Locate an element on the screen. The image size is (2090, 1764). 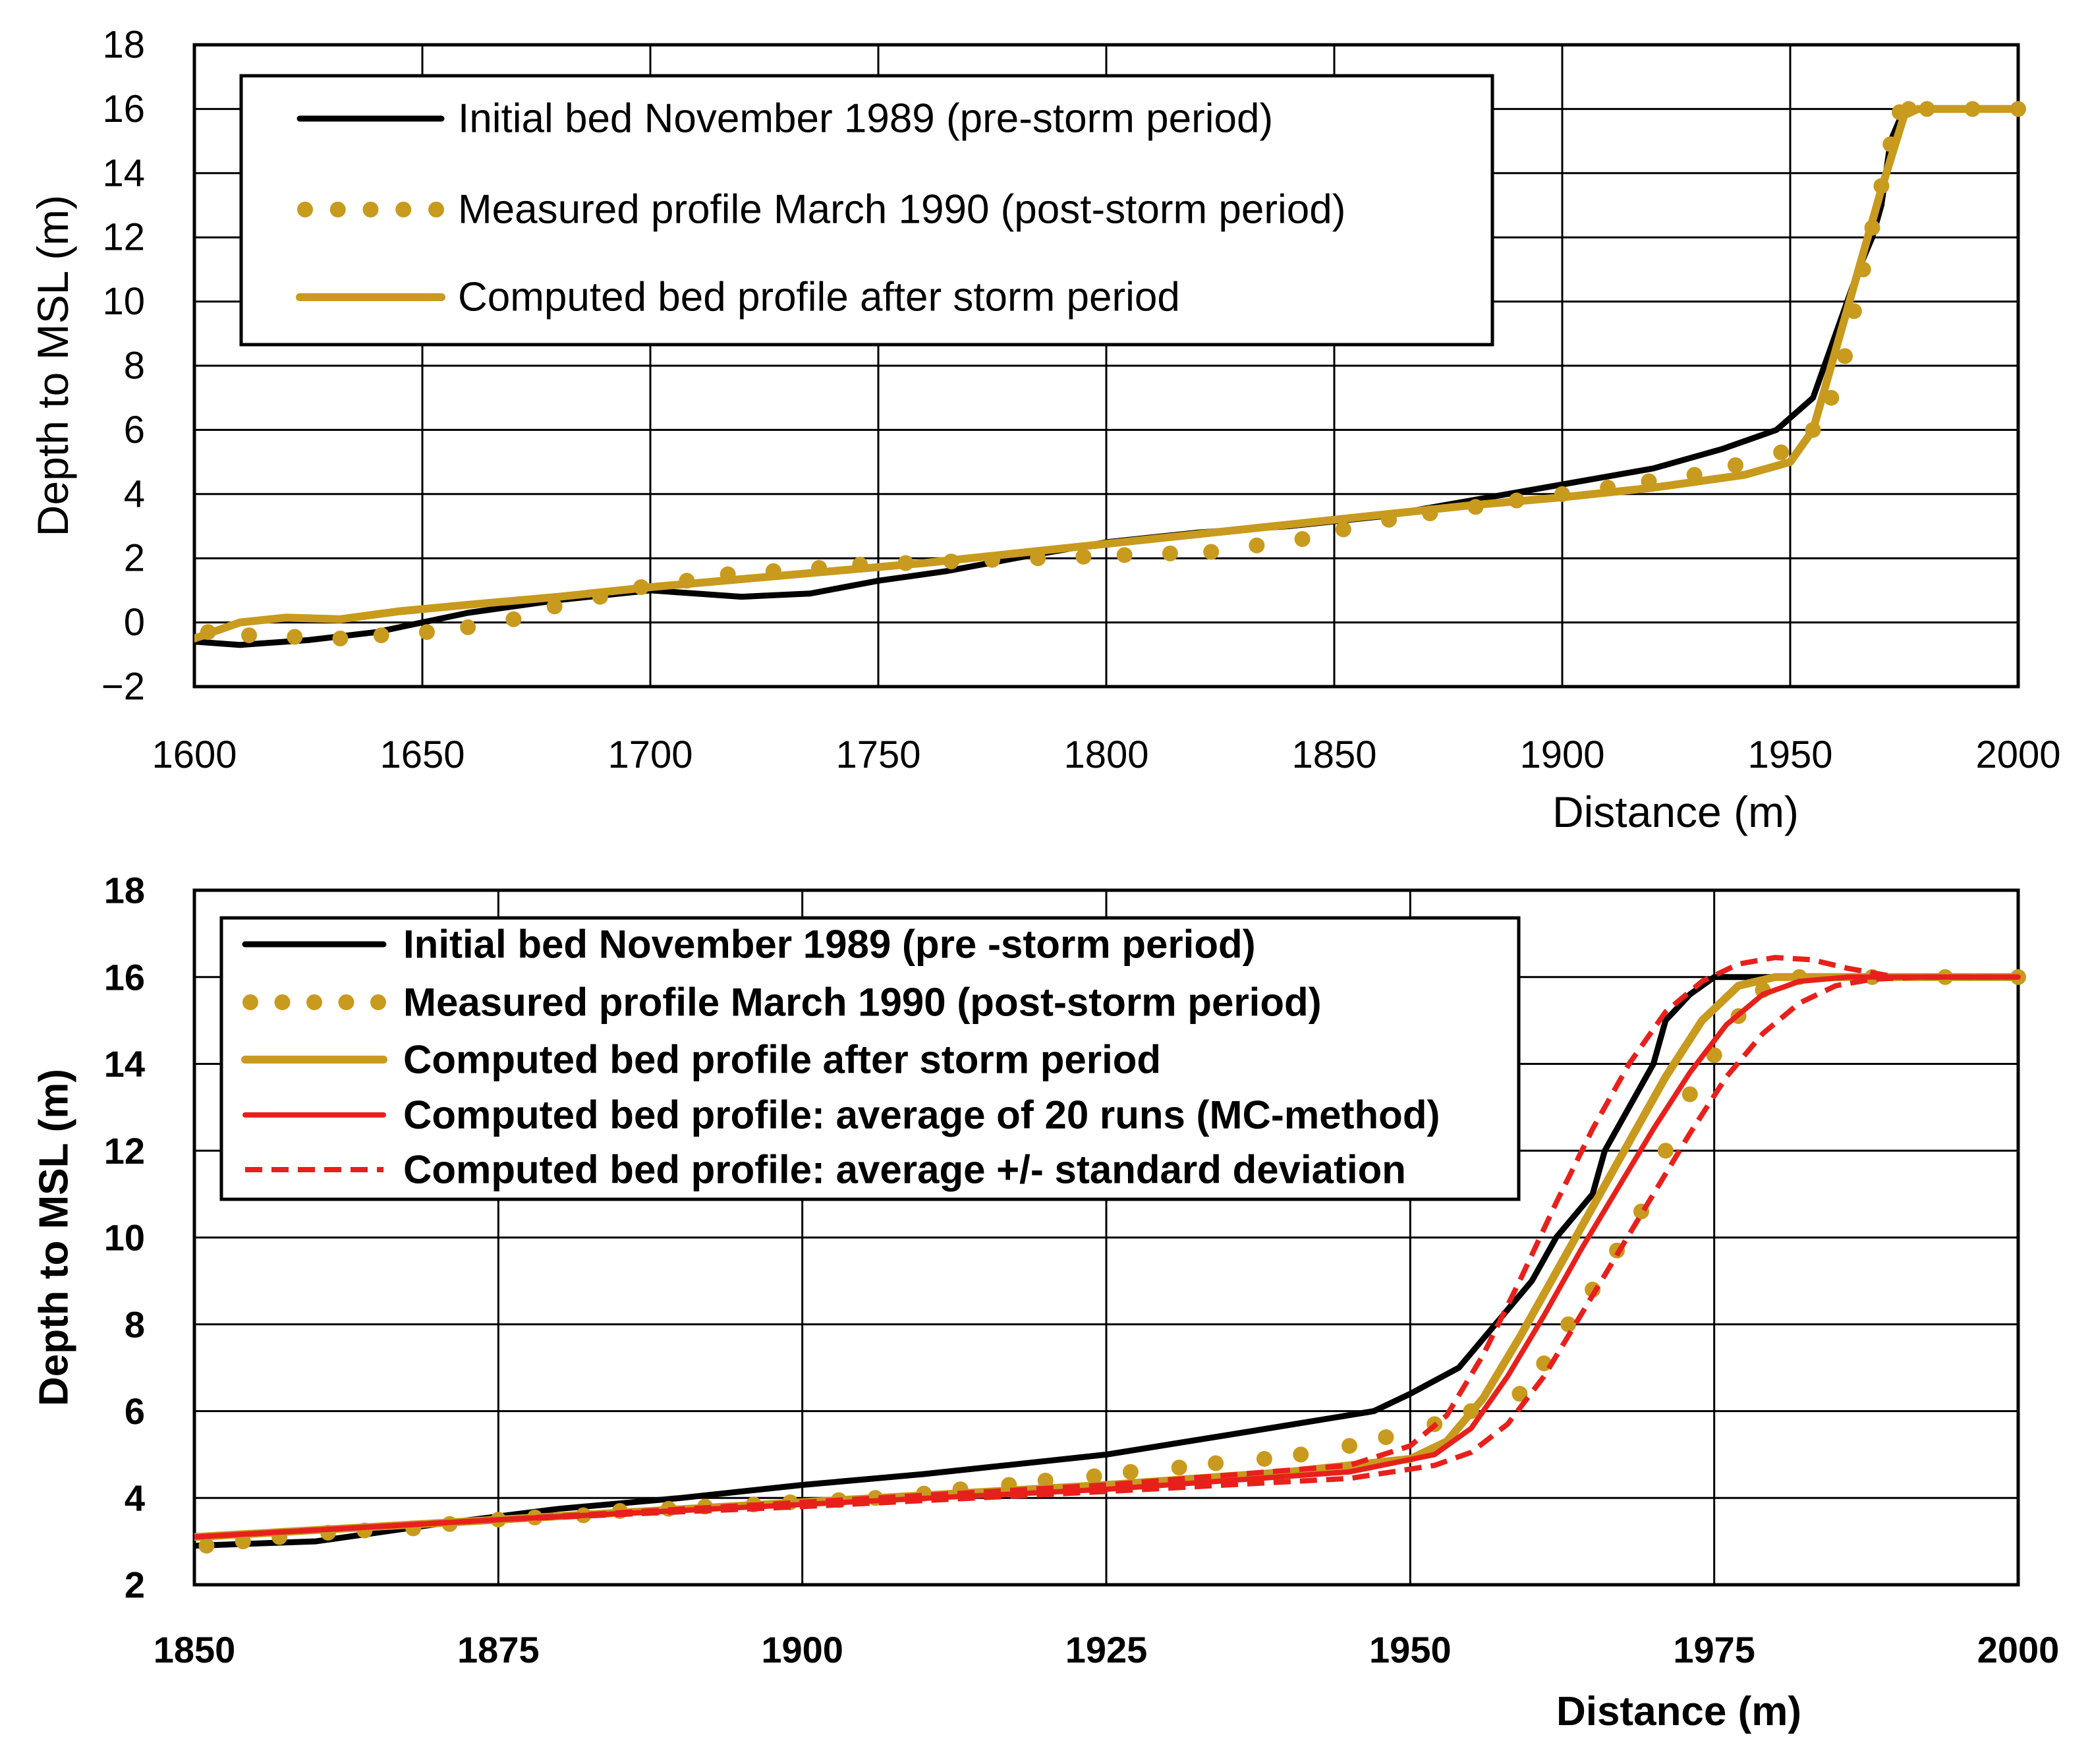
x-tick-label: 1900 is located at coordinates (802, 1649).